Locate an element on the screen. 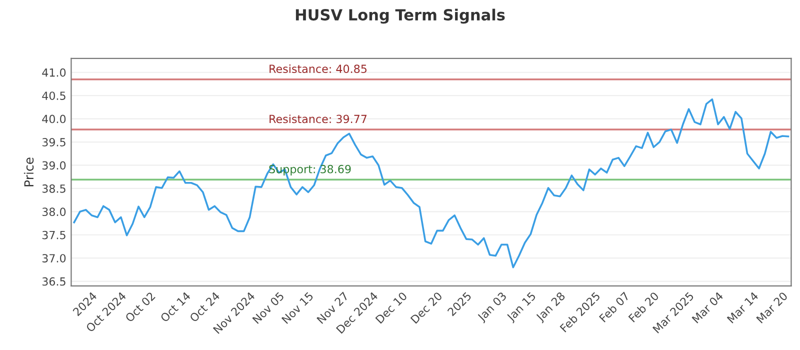 The height and width of the screenshot is (350, 800). y-tick-label: 38.0 is located at coordinates (54, 212).